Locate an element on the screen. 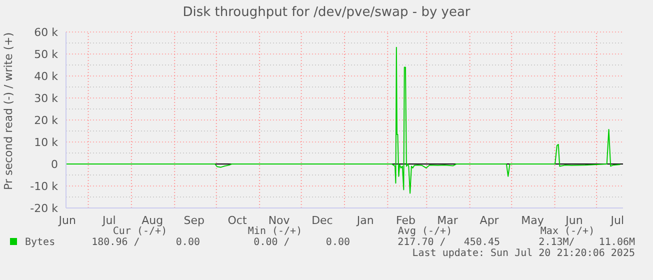  text: Cur (-/+) is located at coordinates (140, 231).